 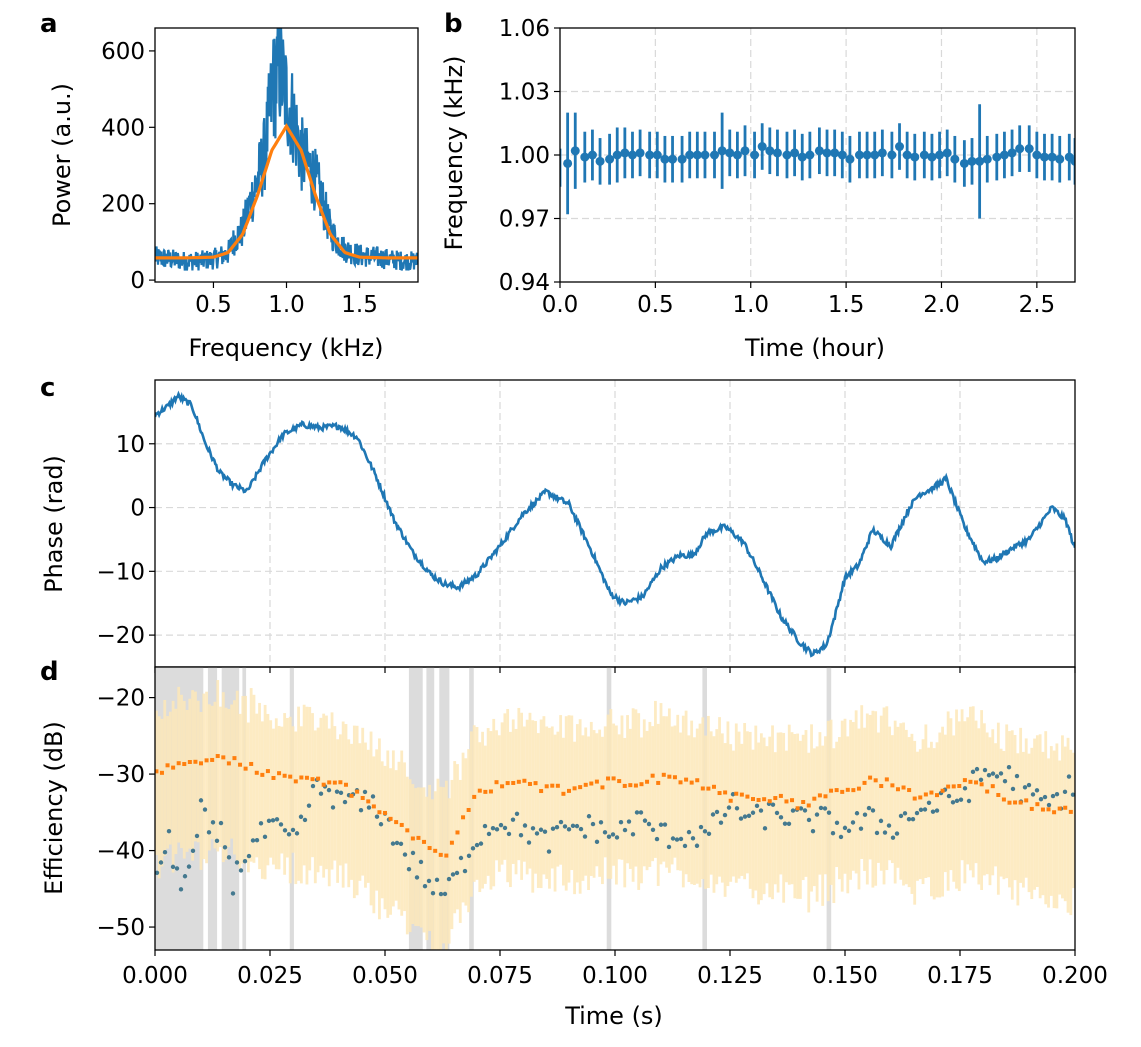 I want to click on panel-a-ylabel: Power (a.u.), so click(x=62, y=155).